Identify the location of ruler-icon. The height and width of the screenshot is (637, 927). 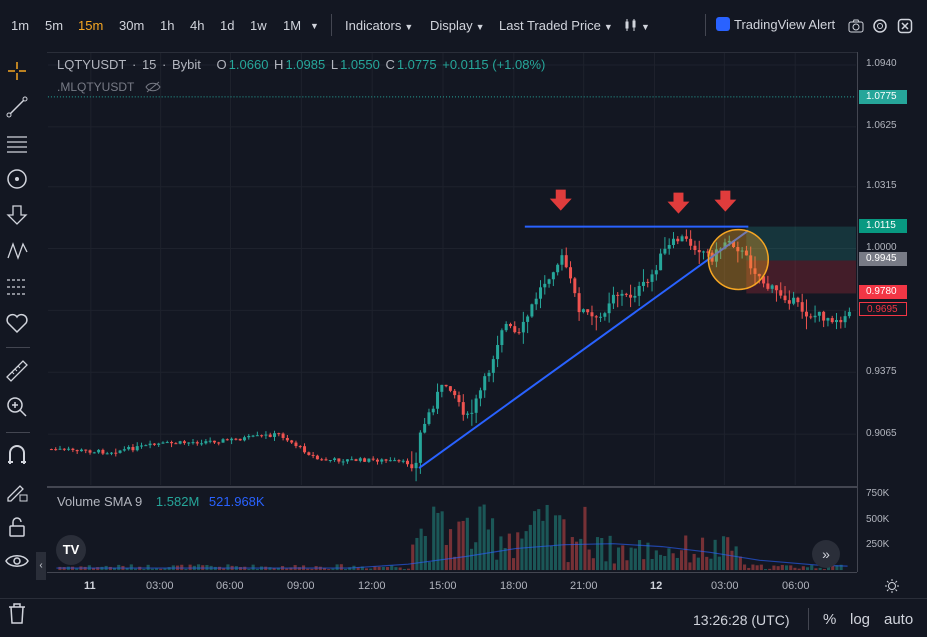
(17, 371).